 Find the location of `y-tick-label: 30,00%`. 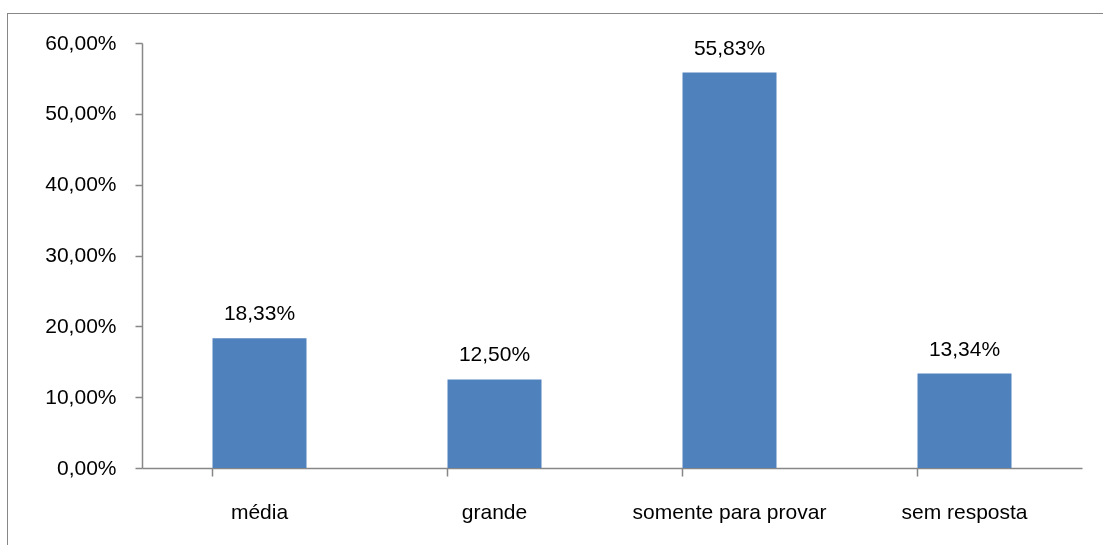

y-tick-label: 30,00% is located at coordinates (81, 254).